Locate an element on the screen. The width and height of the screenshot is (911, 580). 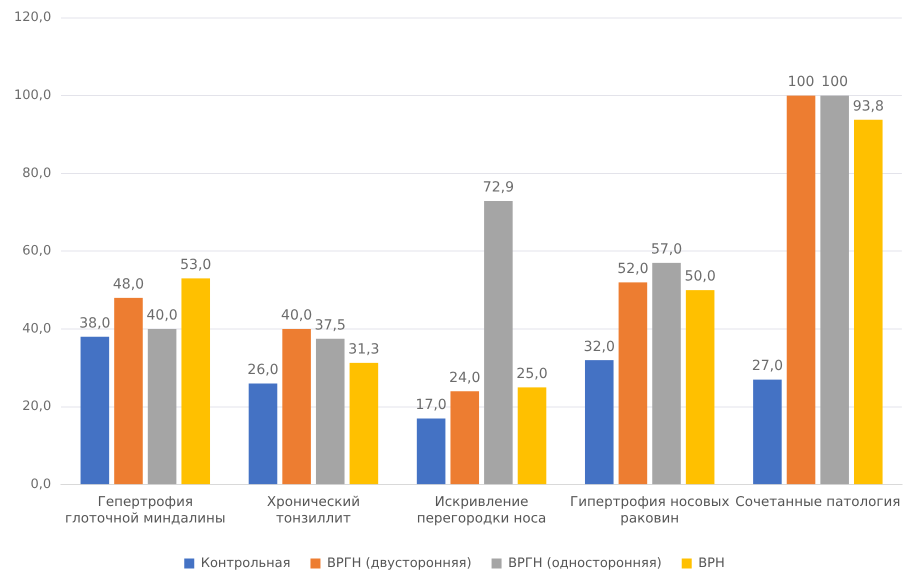
data-label: 31,3 is located at coordinates (364, 349).